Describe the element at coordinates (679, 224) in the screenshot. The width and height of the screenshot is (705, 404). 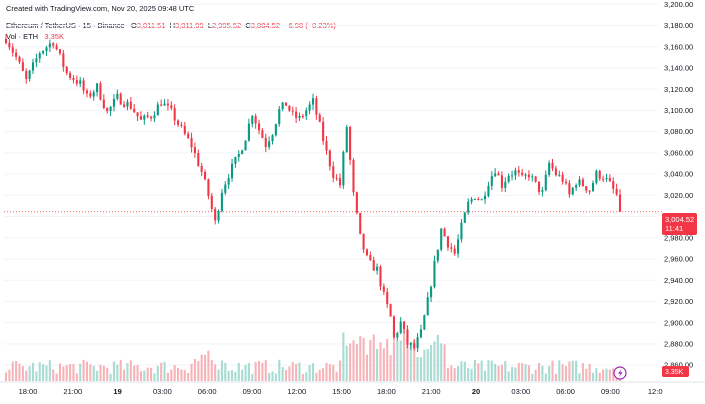
I see `last-price-badge-bg` at that location.